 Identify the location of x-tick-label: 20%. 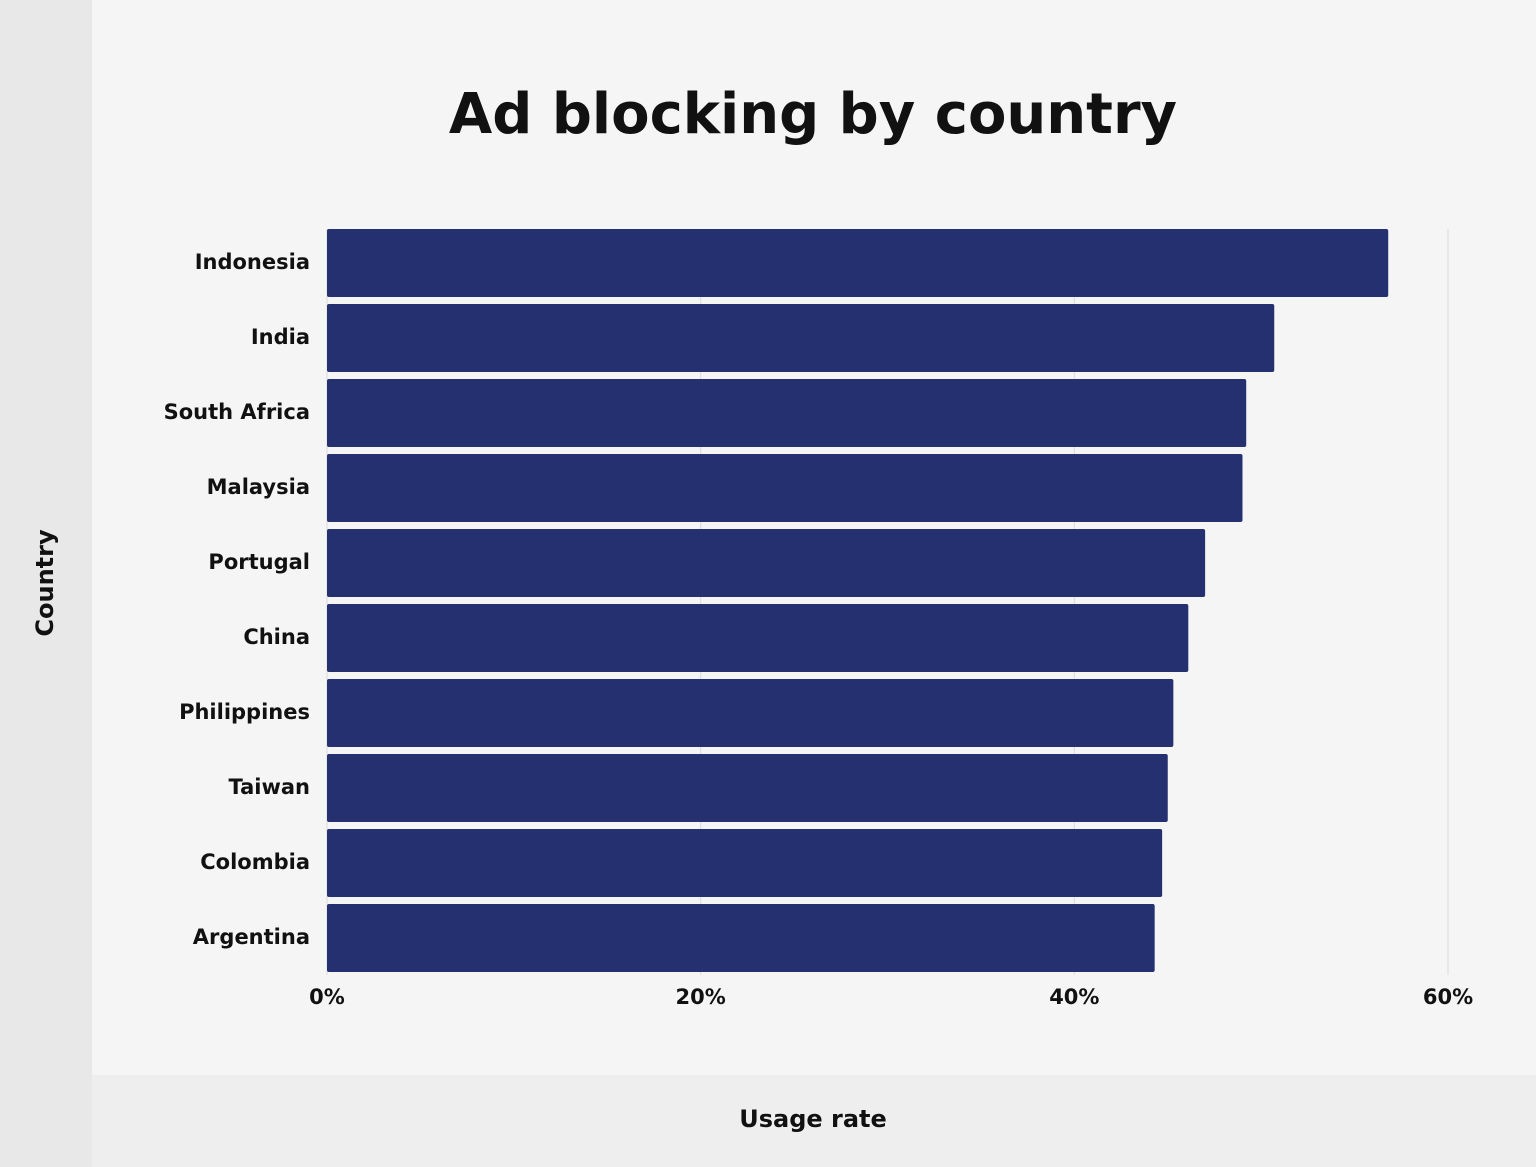
(701, 997).